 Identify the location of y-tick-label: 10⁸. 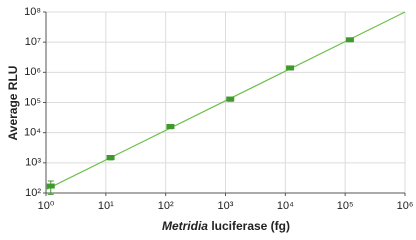
(32, 12).